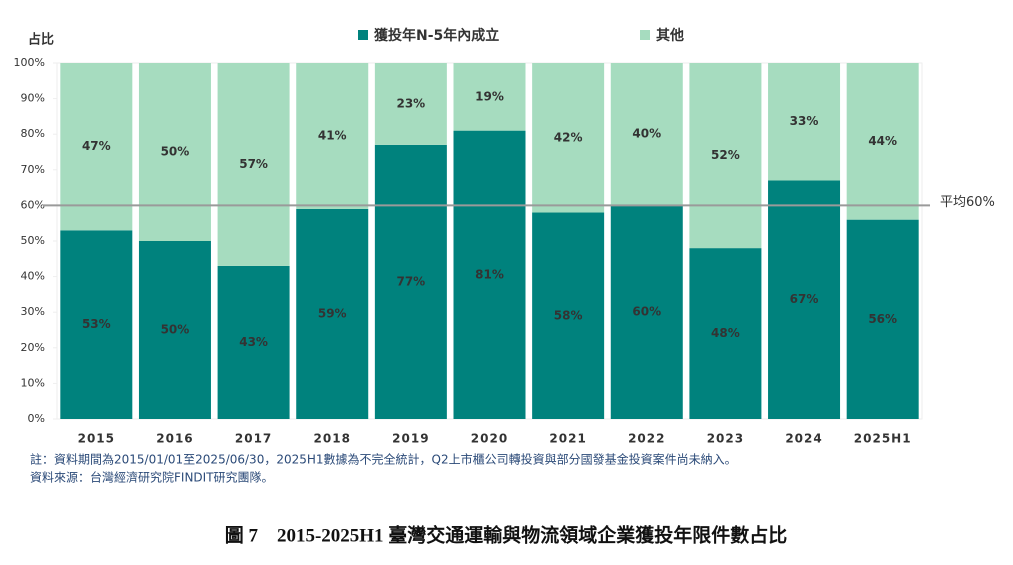  I want to click on value-label: 58%, so click(568, 315).